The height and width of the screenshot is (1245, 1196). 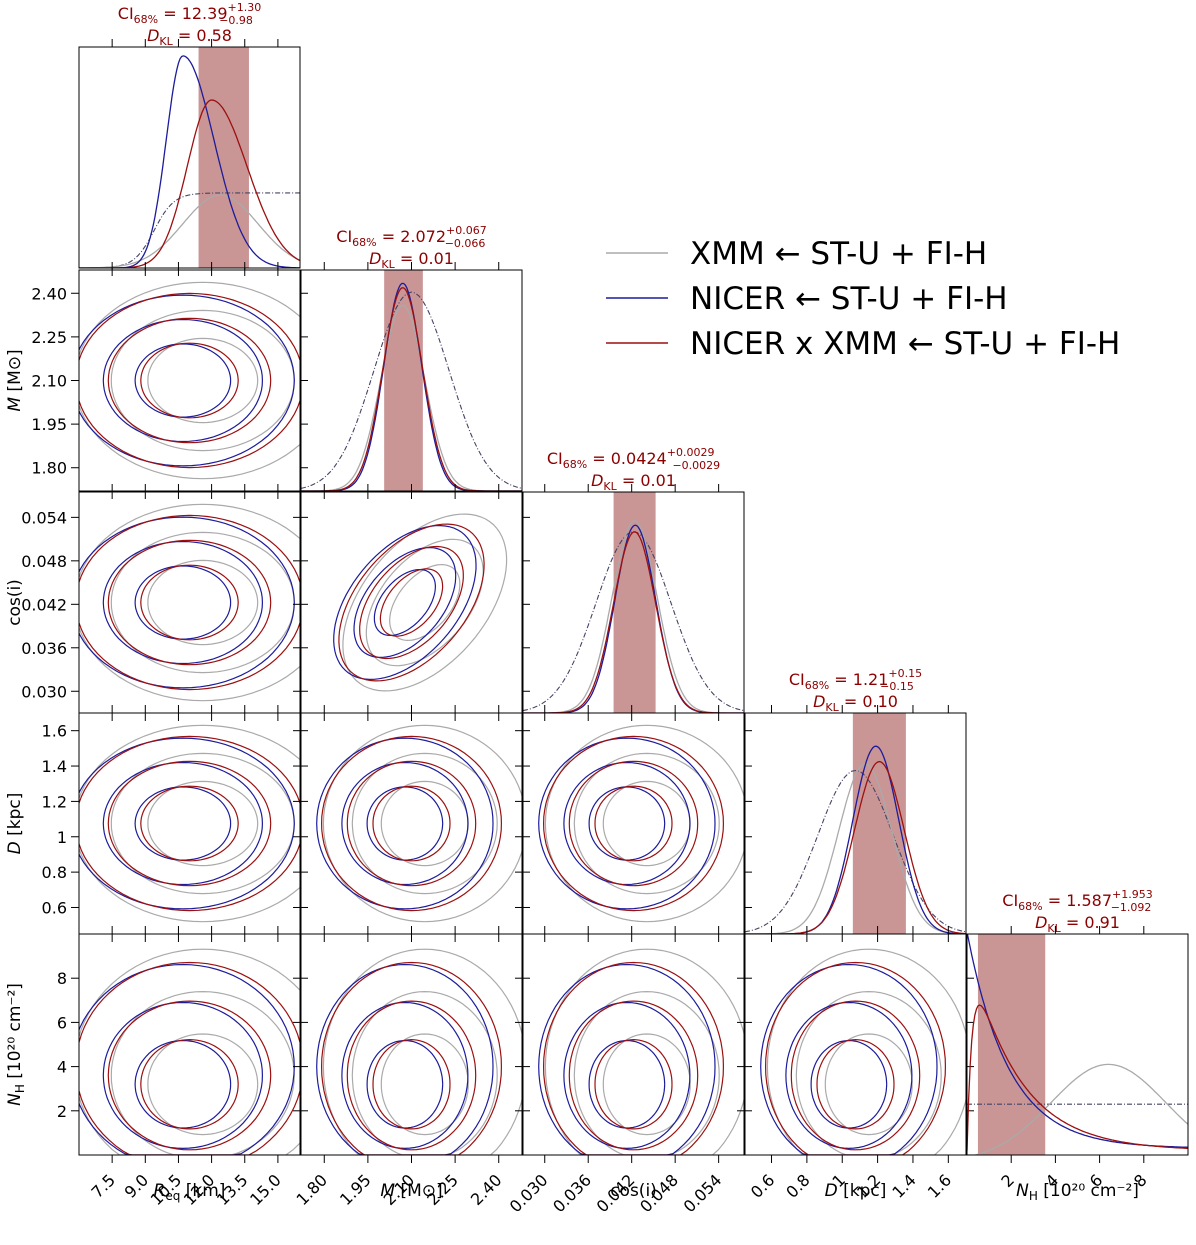 I want to click on ci68-title-part: +1.953, so click(x=1132, y=894).